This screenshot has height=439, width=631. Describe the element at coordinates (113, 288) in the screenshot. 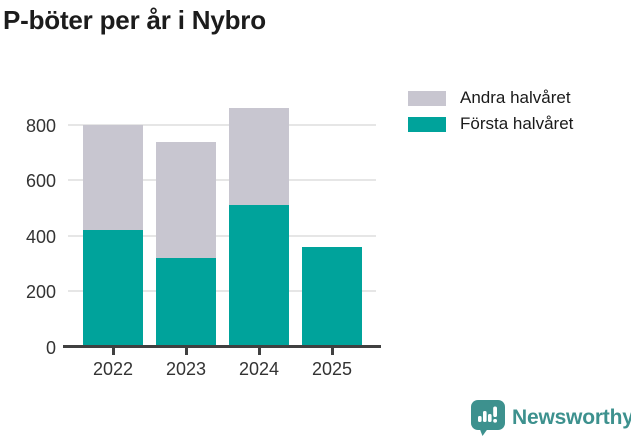

I see `bar-2022-forsta-halvaret` at that location.